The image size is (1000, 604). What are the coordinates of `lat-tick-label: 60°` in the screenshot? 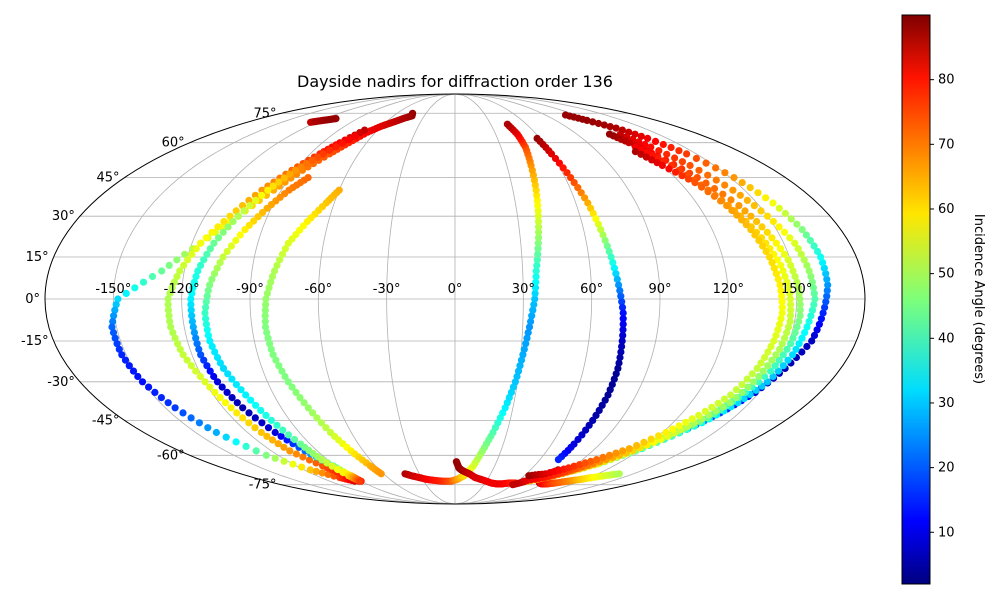 It's located at (173, 143).